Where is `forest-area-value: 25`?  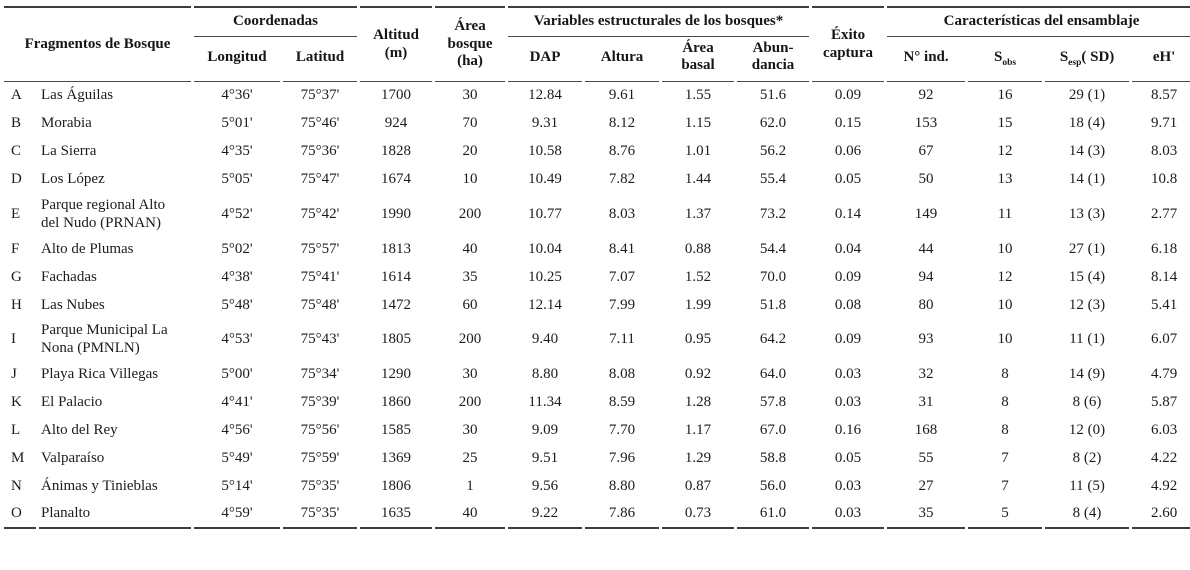 forest-area-value: 25 is located at coordinates (470, 457).